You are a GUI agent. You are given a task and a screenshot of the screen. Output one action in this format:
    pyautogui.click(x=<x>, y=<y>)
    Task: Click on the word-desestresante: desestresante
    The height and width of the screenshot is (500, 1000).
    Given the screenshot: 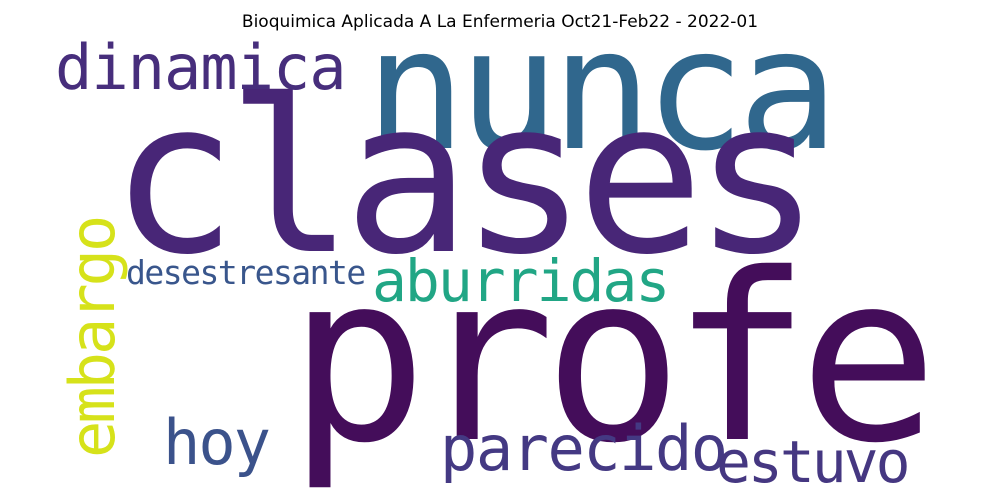 What is the action you would take?
    pyautogui.click(x=246, y=272)
    